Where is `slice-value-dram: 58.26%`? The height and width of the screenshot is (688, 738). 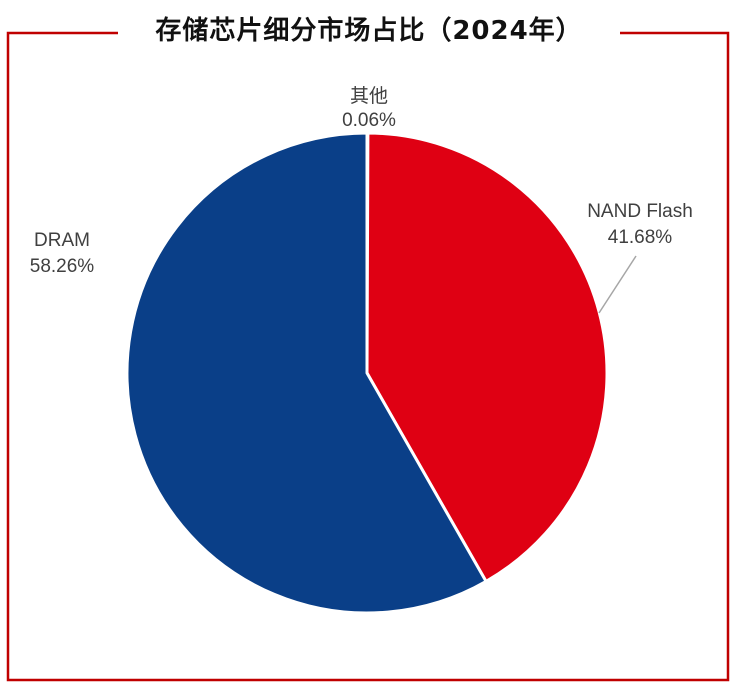
slice-value-dram: 58.26% is located at coordinates (62, 266).